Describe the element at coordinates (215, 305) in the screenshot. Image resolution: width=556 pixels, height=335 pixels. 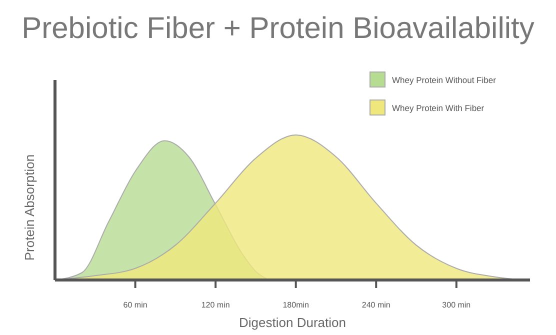
I see `x-tick-label: 120 min` at that location.